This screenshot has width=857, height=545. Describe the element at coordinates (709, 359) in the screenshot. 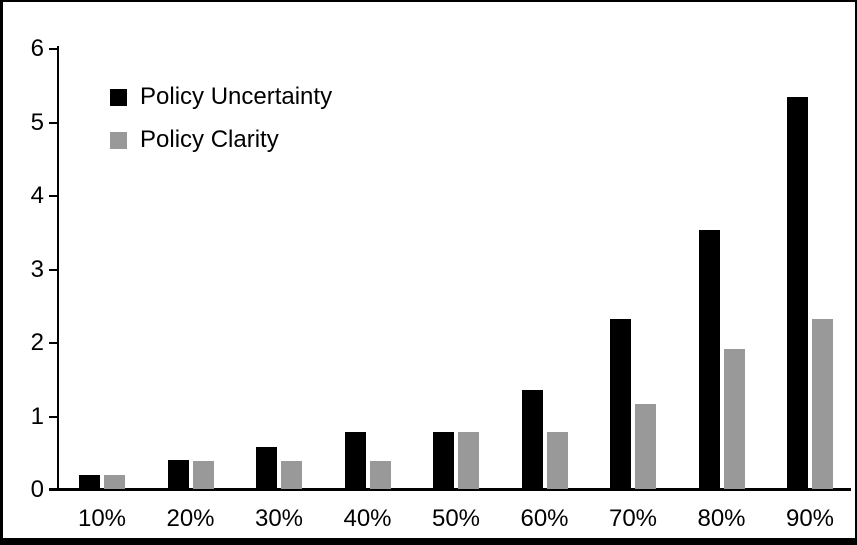

I see `bar-policy-uncertainty-80%` at that location.